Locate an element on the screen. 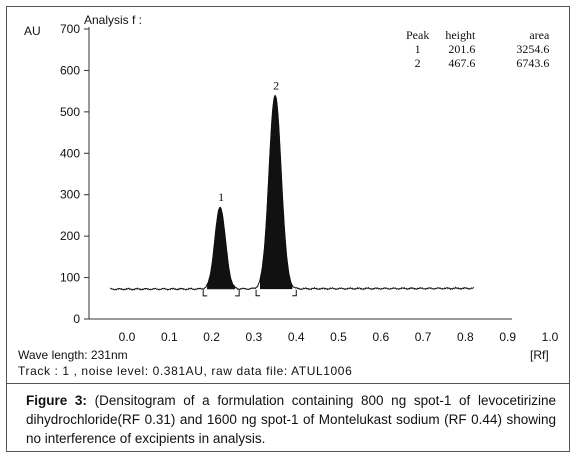 The height and width of the screenshot is (461, 579). y-tick-label: 300 is located at coordinates (70, 195).